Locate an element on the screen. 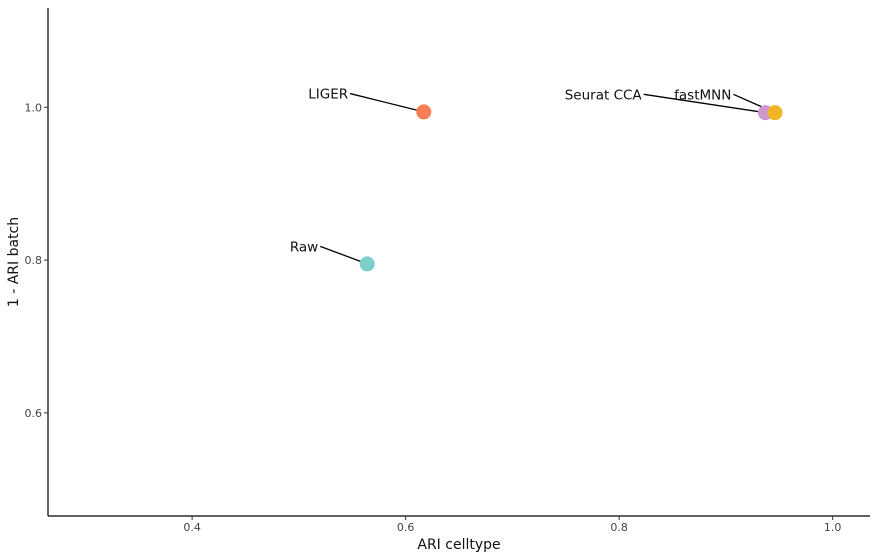 Image resolution: width=878 pixels, height=559 pixels. x-tick-label: 0.6 is located at coordinates (406, 527).